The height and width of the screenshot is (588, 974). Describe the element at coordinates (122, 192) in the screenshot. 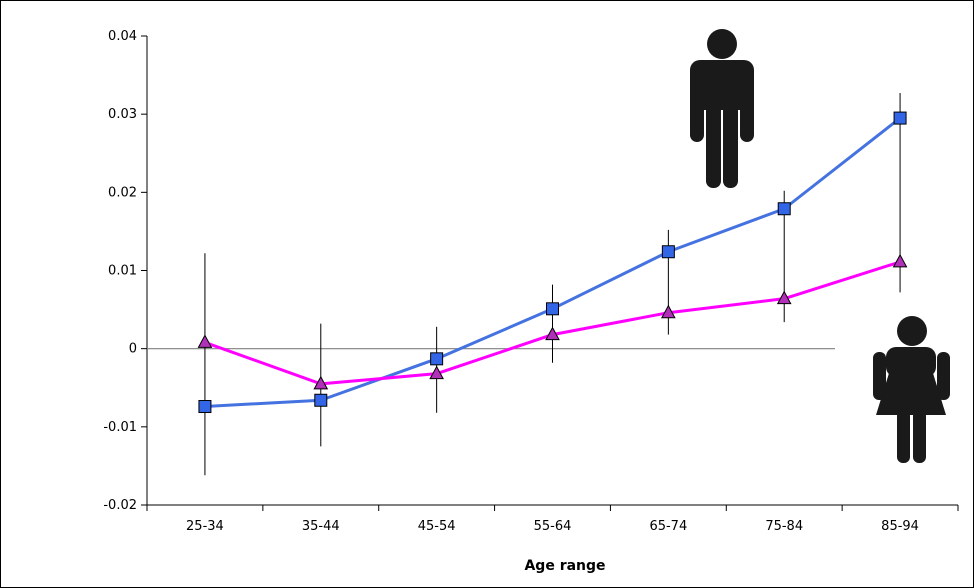

I see `y-tick-label: 0.02` at that location.